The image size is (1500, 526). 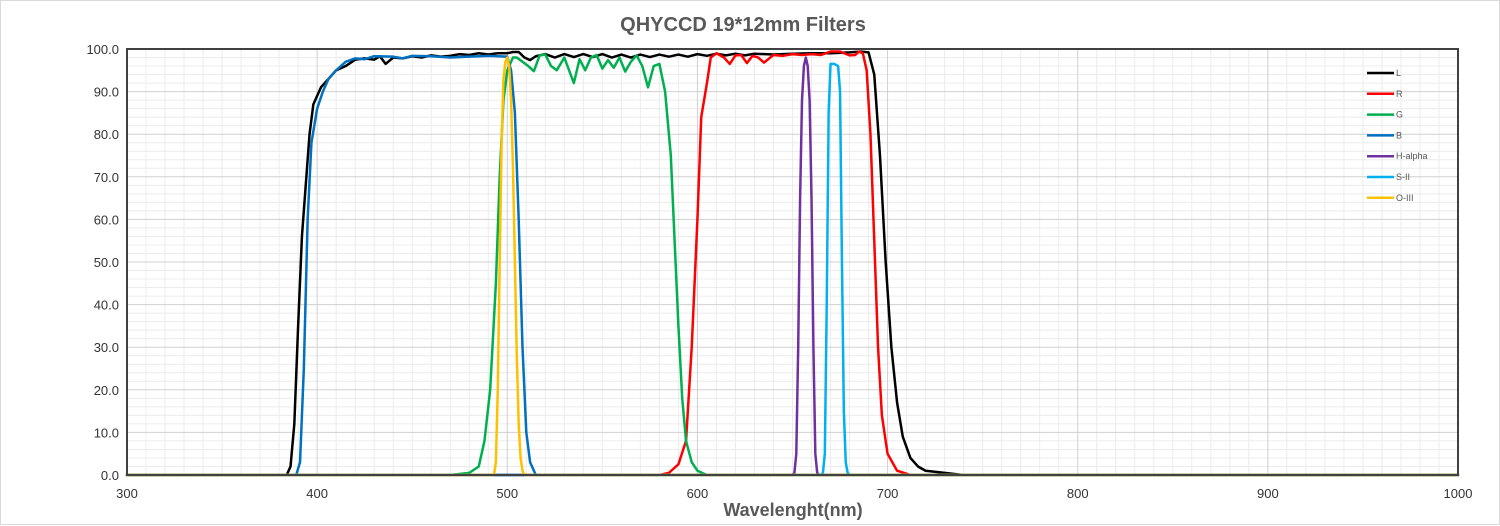 I want to click on y-tick-label: 80.0, so click(x=106, y=134).